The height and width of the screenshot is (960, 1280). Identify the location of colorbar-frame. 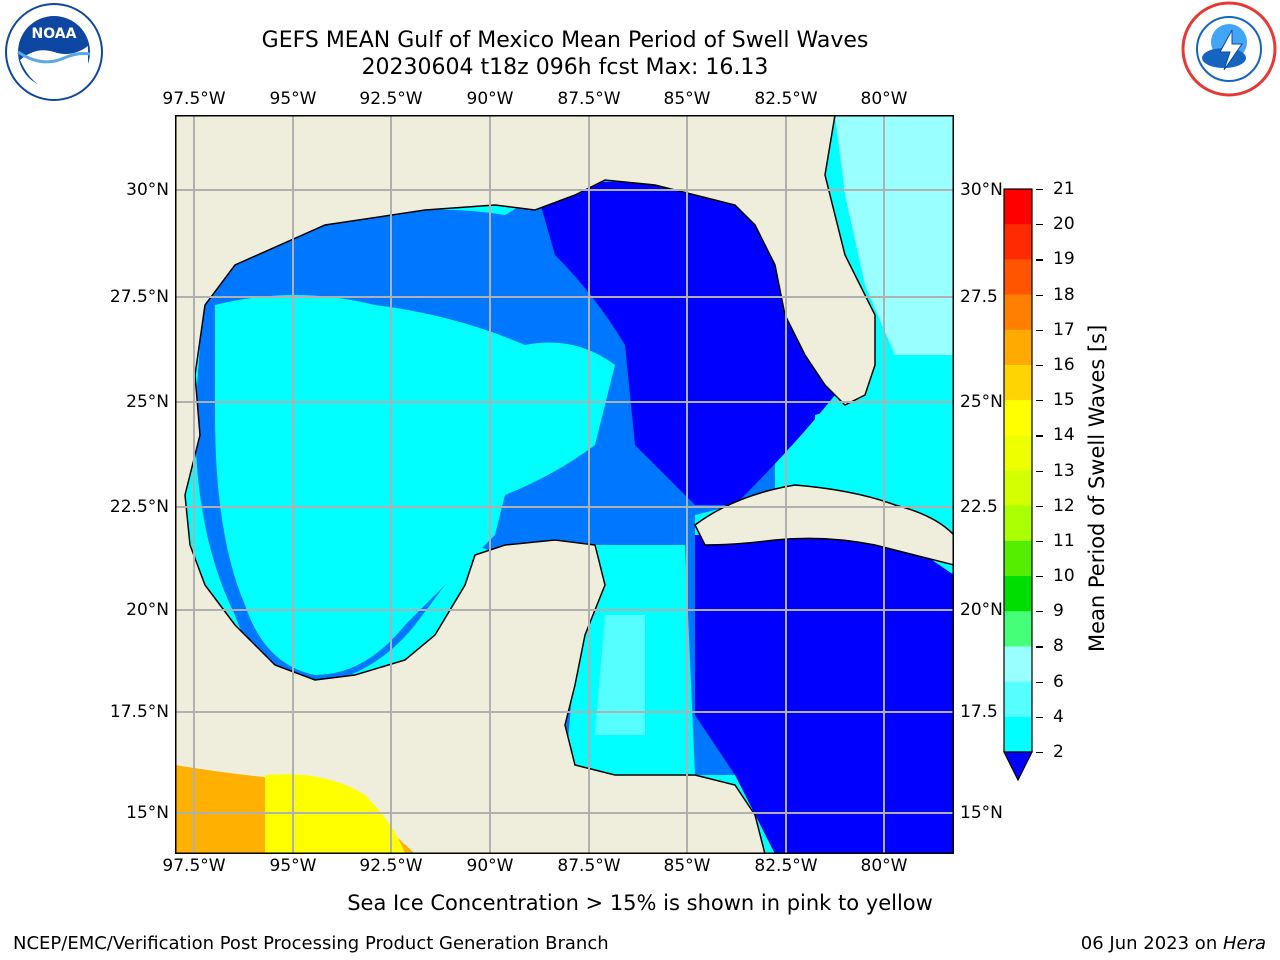
(1018, 470).